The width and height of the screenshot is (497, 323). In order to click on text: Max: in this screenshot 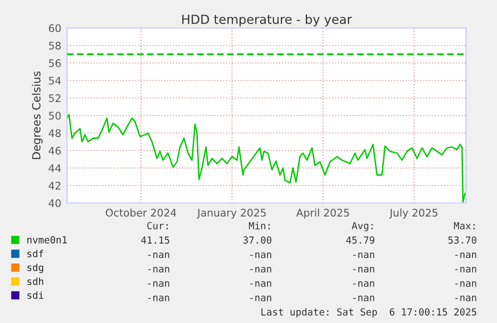, I will do `click(464, 226)`.